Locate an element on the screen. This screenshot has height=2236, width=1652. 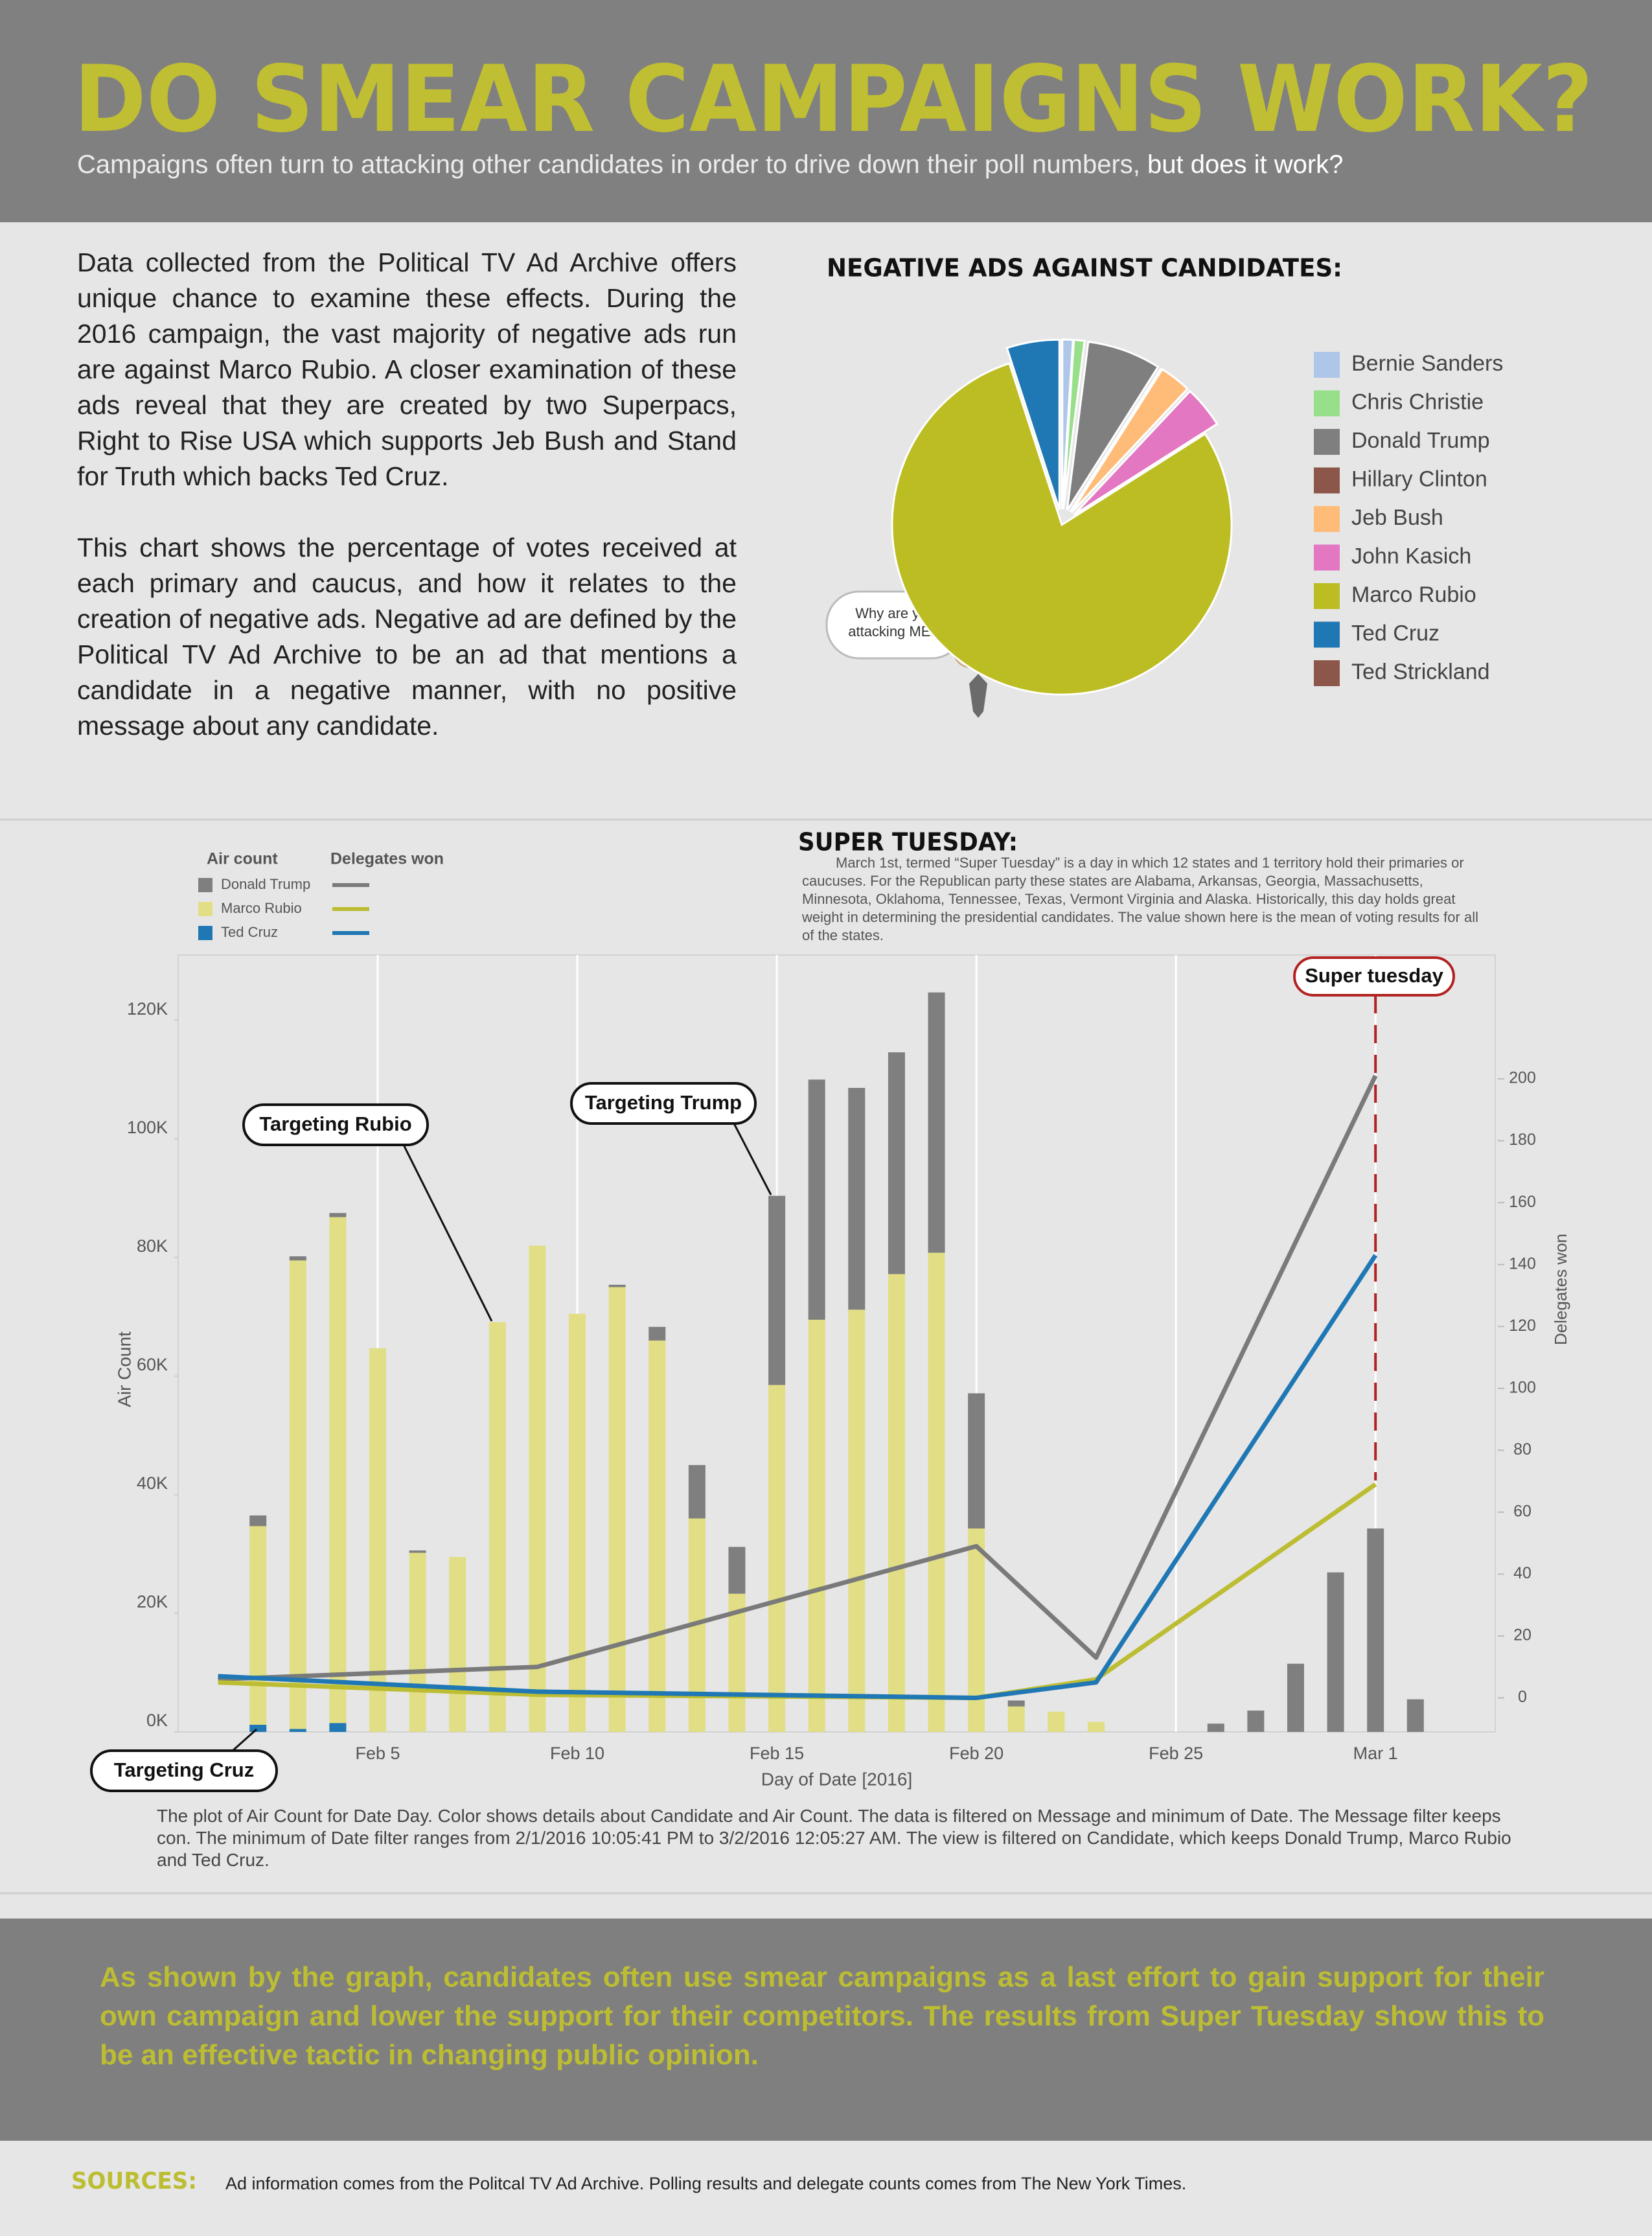
legend-label: Chris Christie is located at coordinates (1417, 401).